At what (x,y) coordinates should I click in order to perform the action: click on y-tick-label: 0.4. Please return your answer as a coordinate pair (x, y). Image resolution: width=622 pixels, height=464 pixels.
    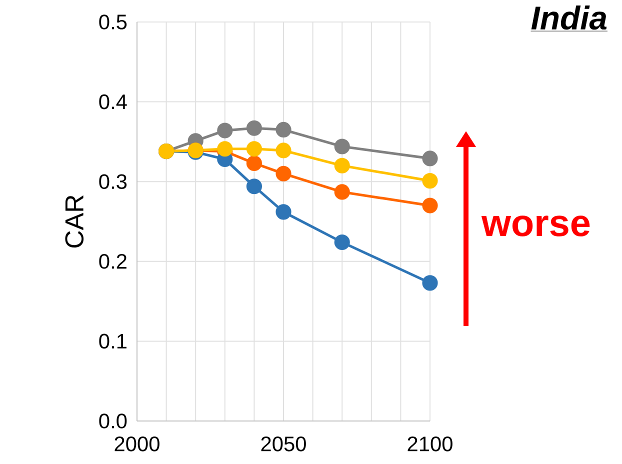
    Looking at the image, I should click on (113, 102).